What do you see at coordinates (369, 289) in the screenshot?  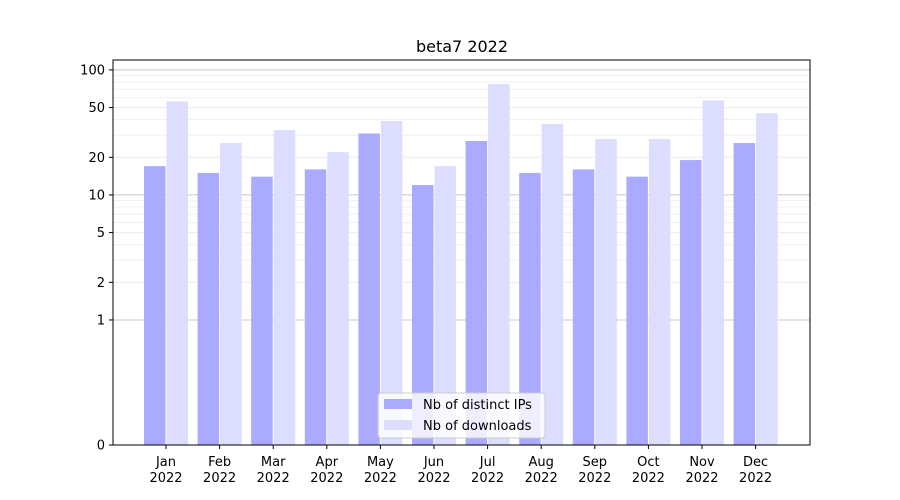 I see `bar-distinct-ips-may` at bounding box center [369, 289].